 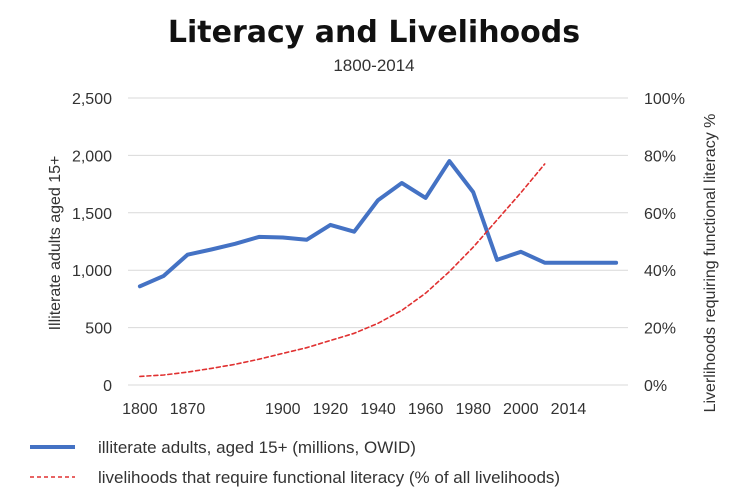 I want to click on left-tick-label: 500, so click(x=98, y=329).